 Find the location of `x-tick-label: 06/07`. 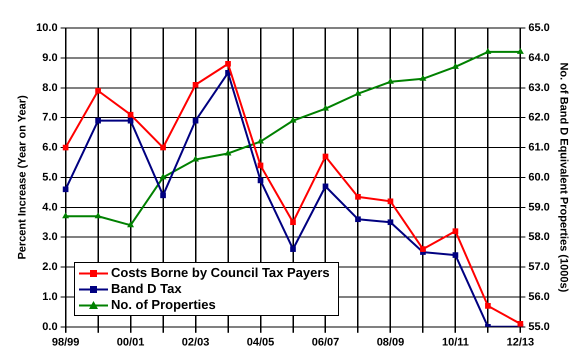

x-tick-label: 06/07 is located at coordinates (326, 342).